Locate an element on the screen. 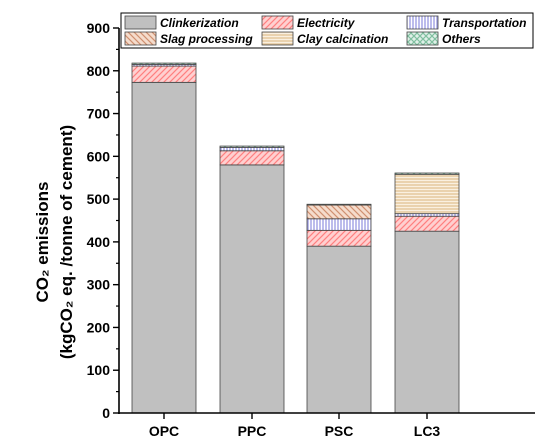 This screenshot has width=537, height=442. legend-swatch-electricity is located at coordinates (277, 22).